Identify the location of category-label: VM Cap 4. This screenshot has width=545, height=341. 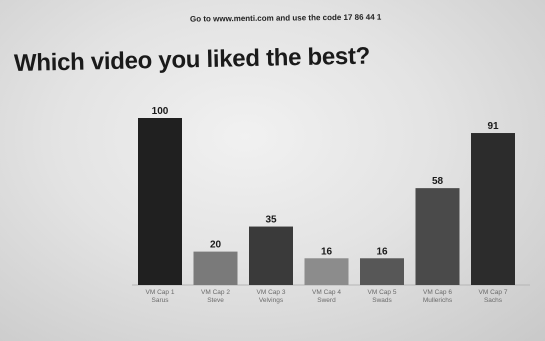
(326, 292).